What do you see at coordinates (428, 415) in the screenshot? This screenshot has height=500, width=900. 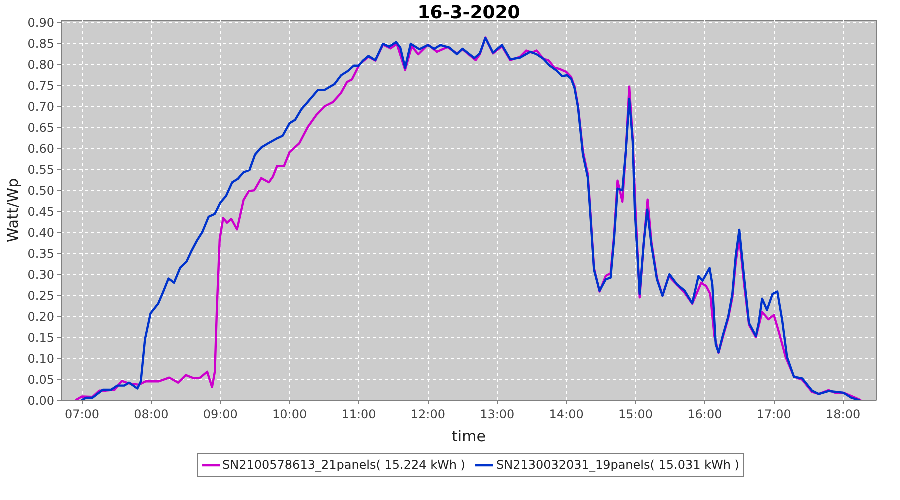 I see `x-tick-label: 12:00` at bounding box center [428, 415].